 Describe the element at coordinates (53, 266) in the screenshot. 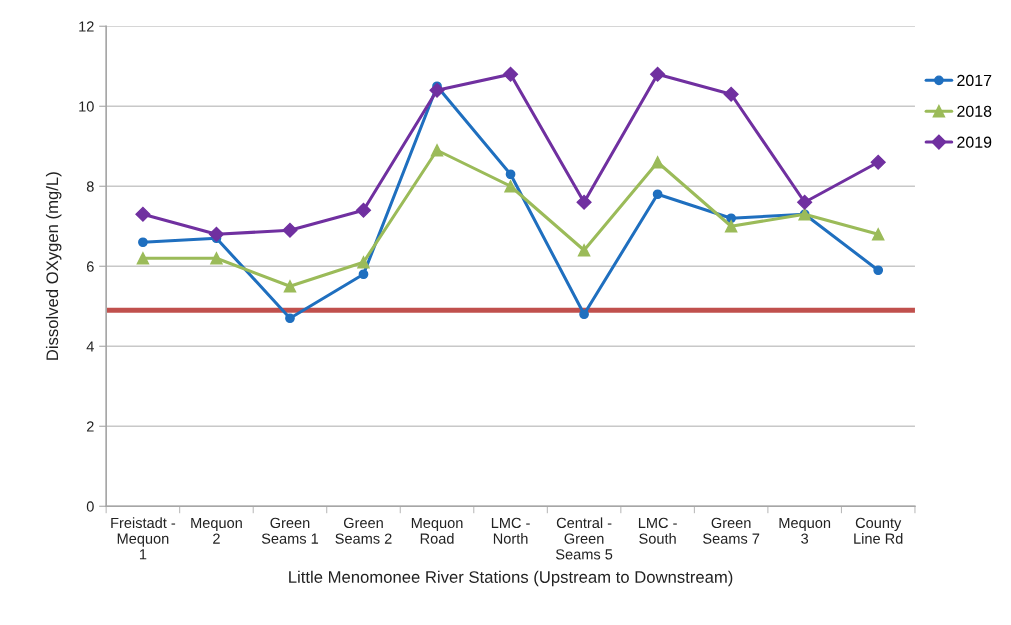

I see `y-axis-title: Dissolved OXygen (mg/L)` at that location.